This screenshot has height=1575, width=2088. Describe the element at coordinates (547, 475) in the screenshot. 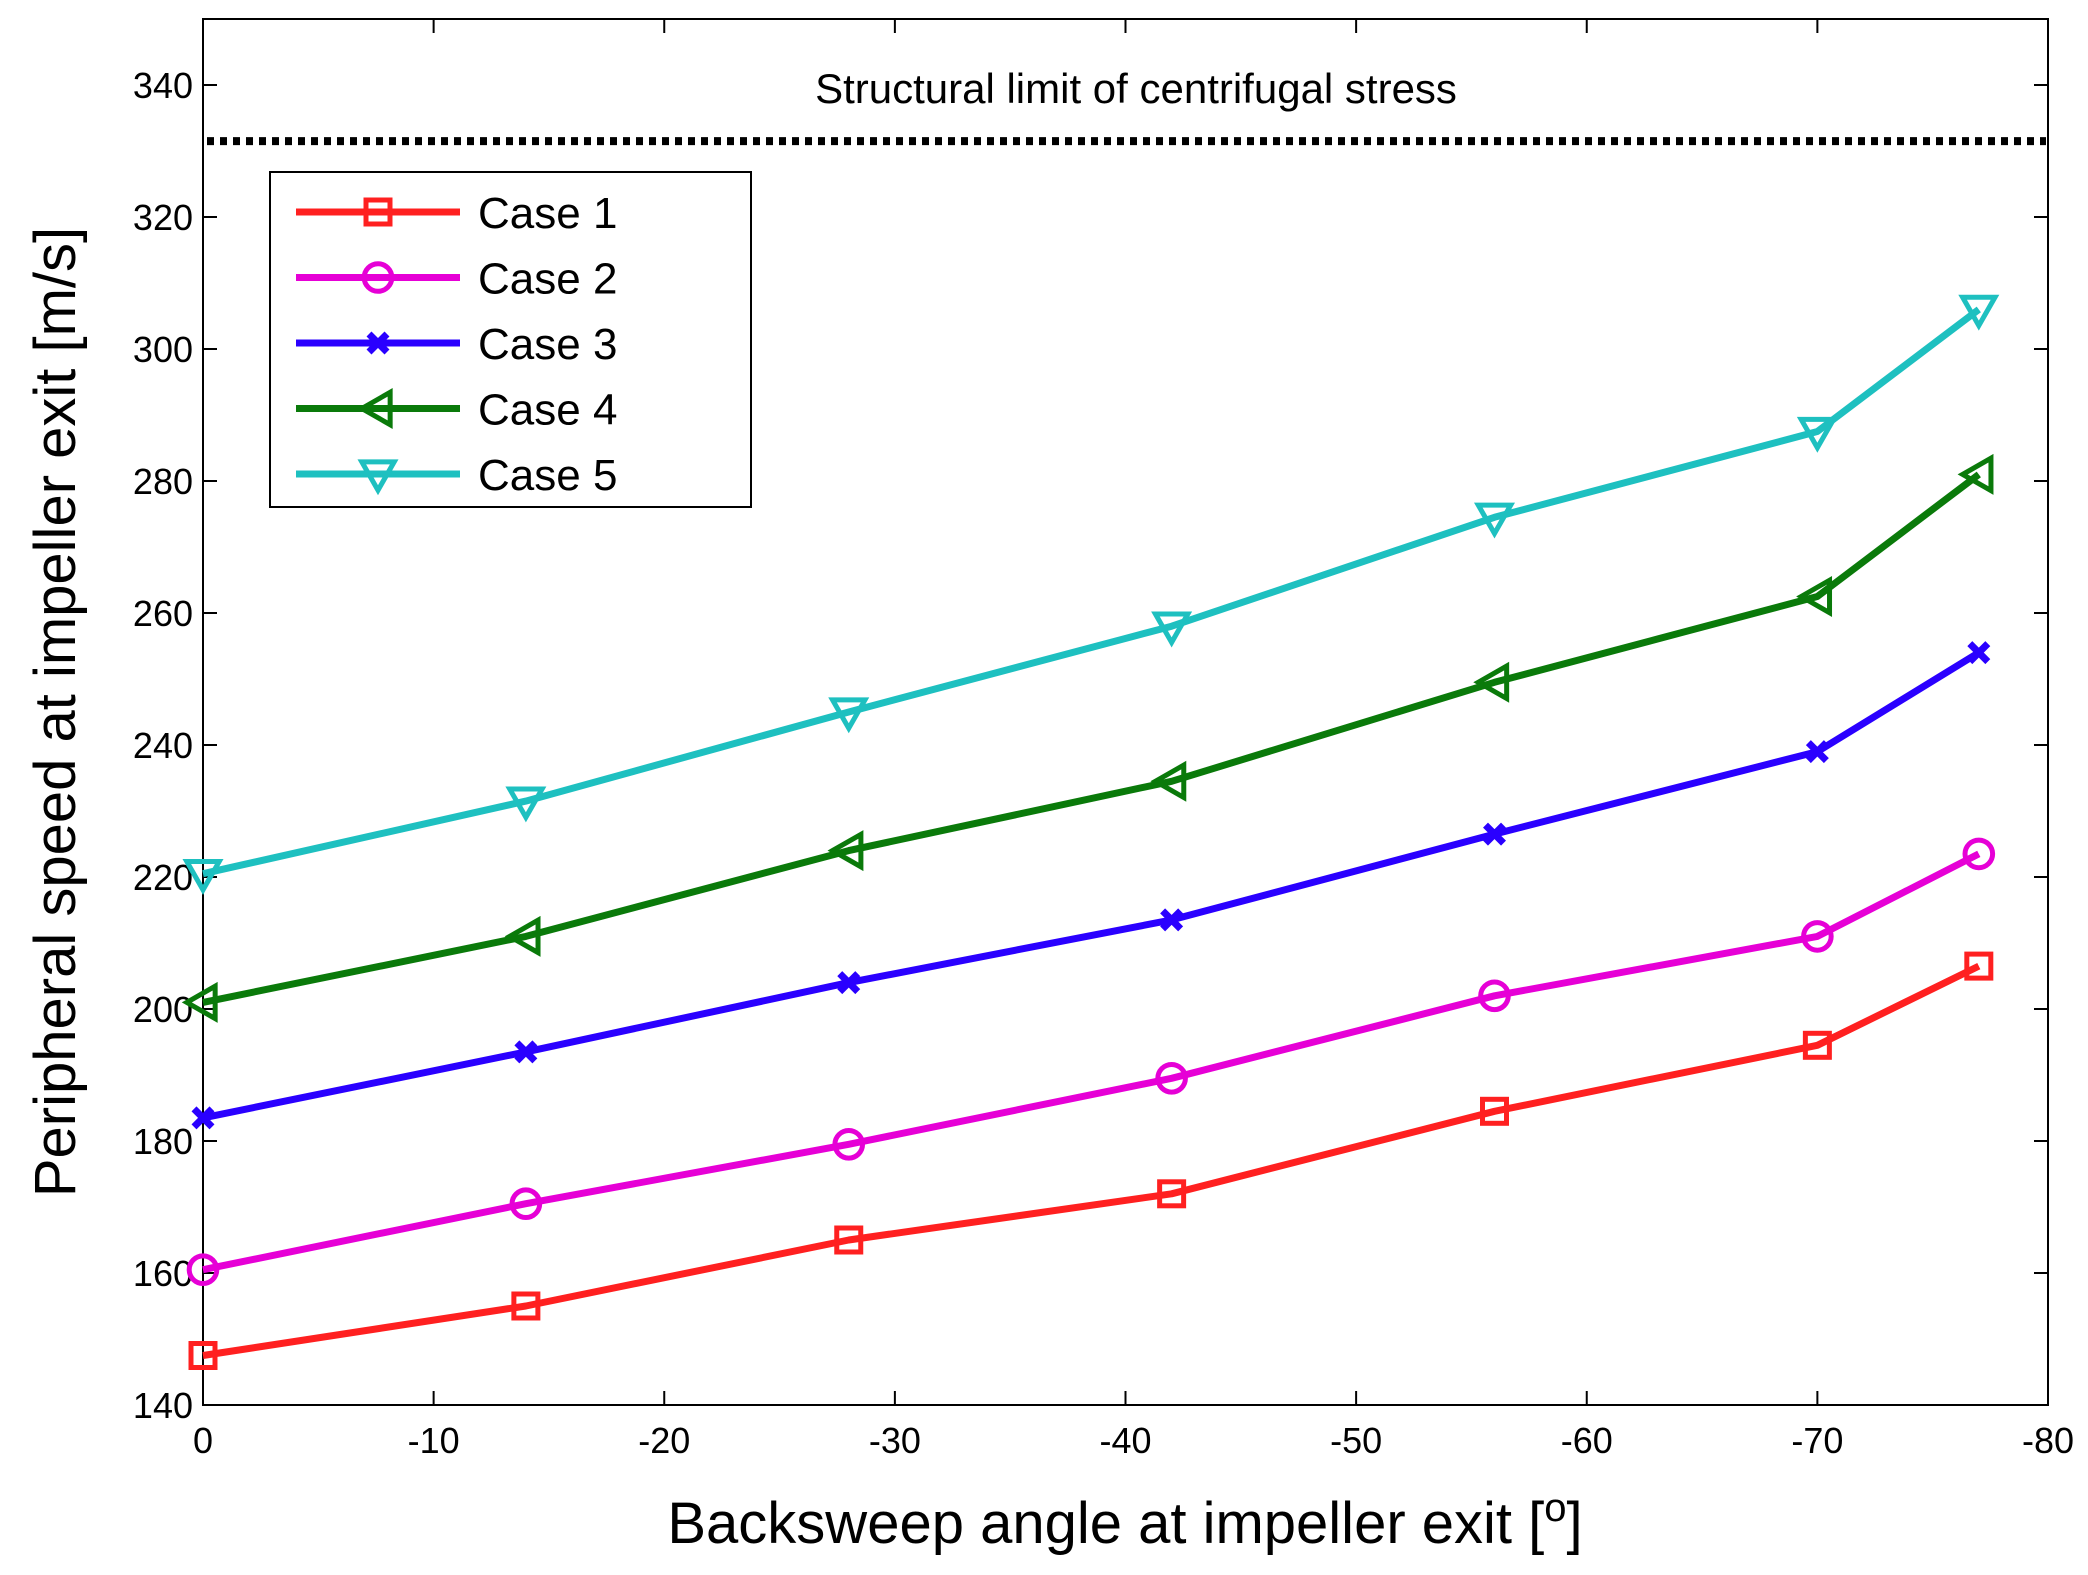

I see `legend-label: Case 5` at that location.